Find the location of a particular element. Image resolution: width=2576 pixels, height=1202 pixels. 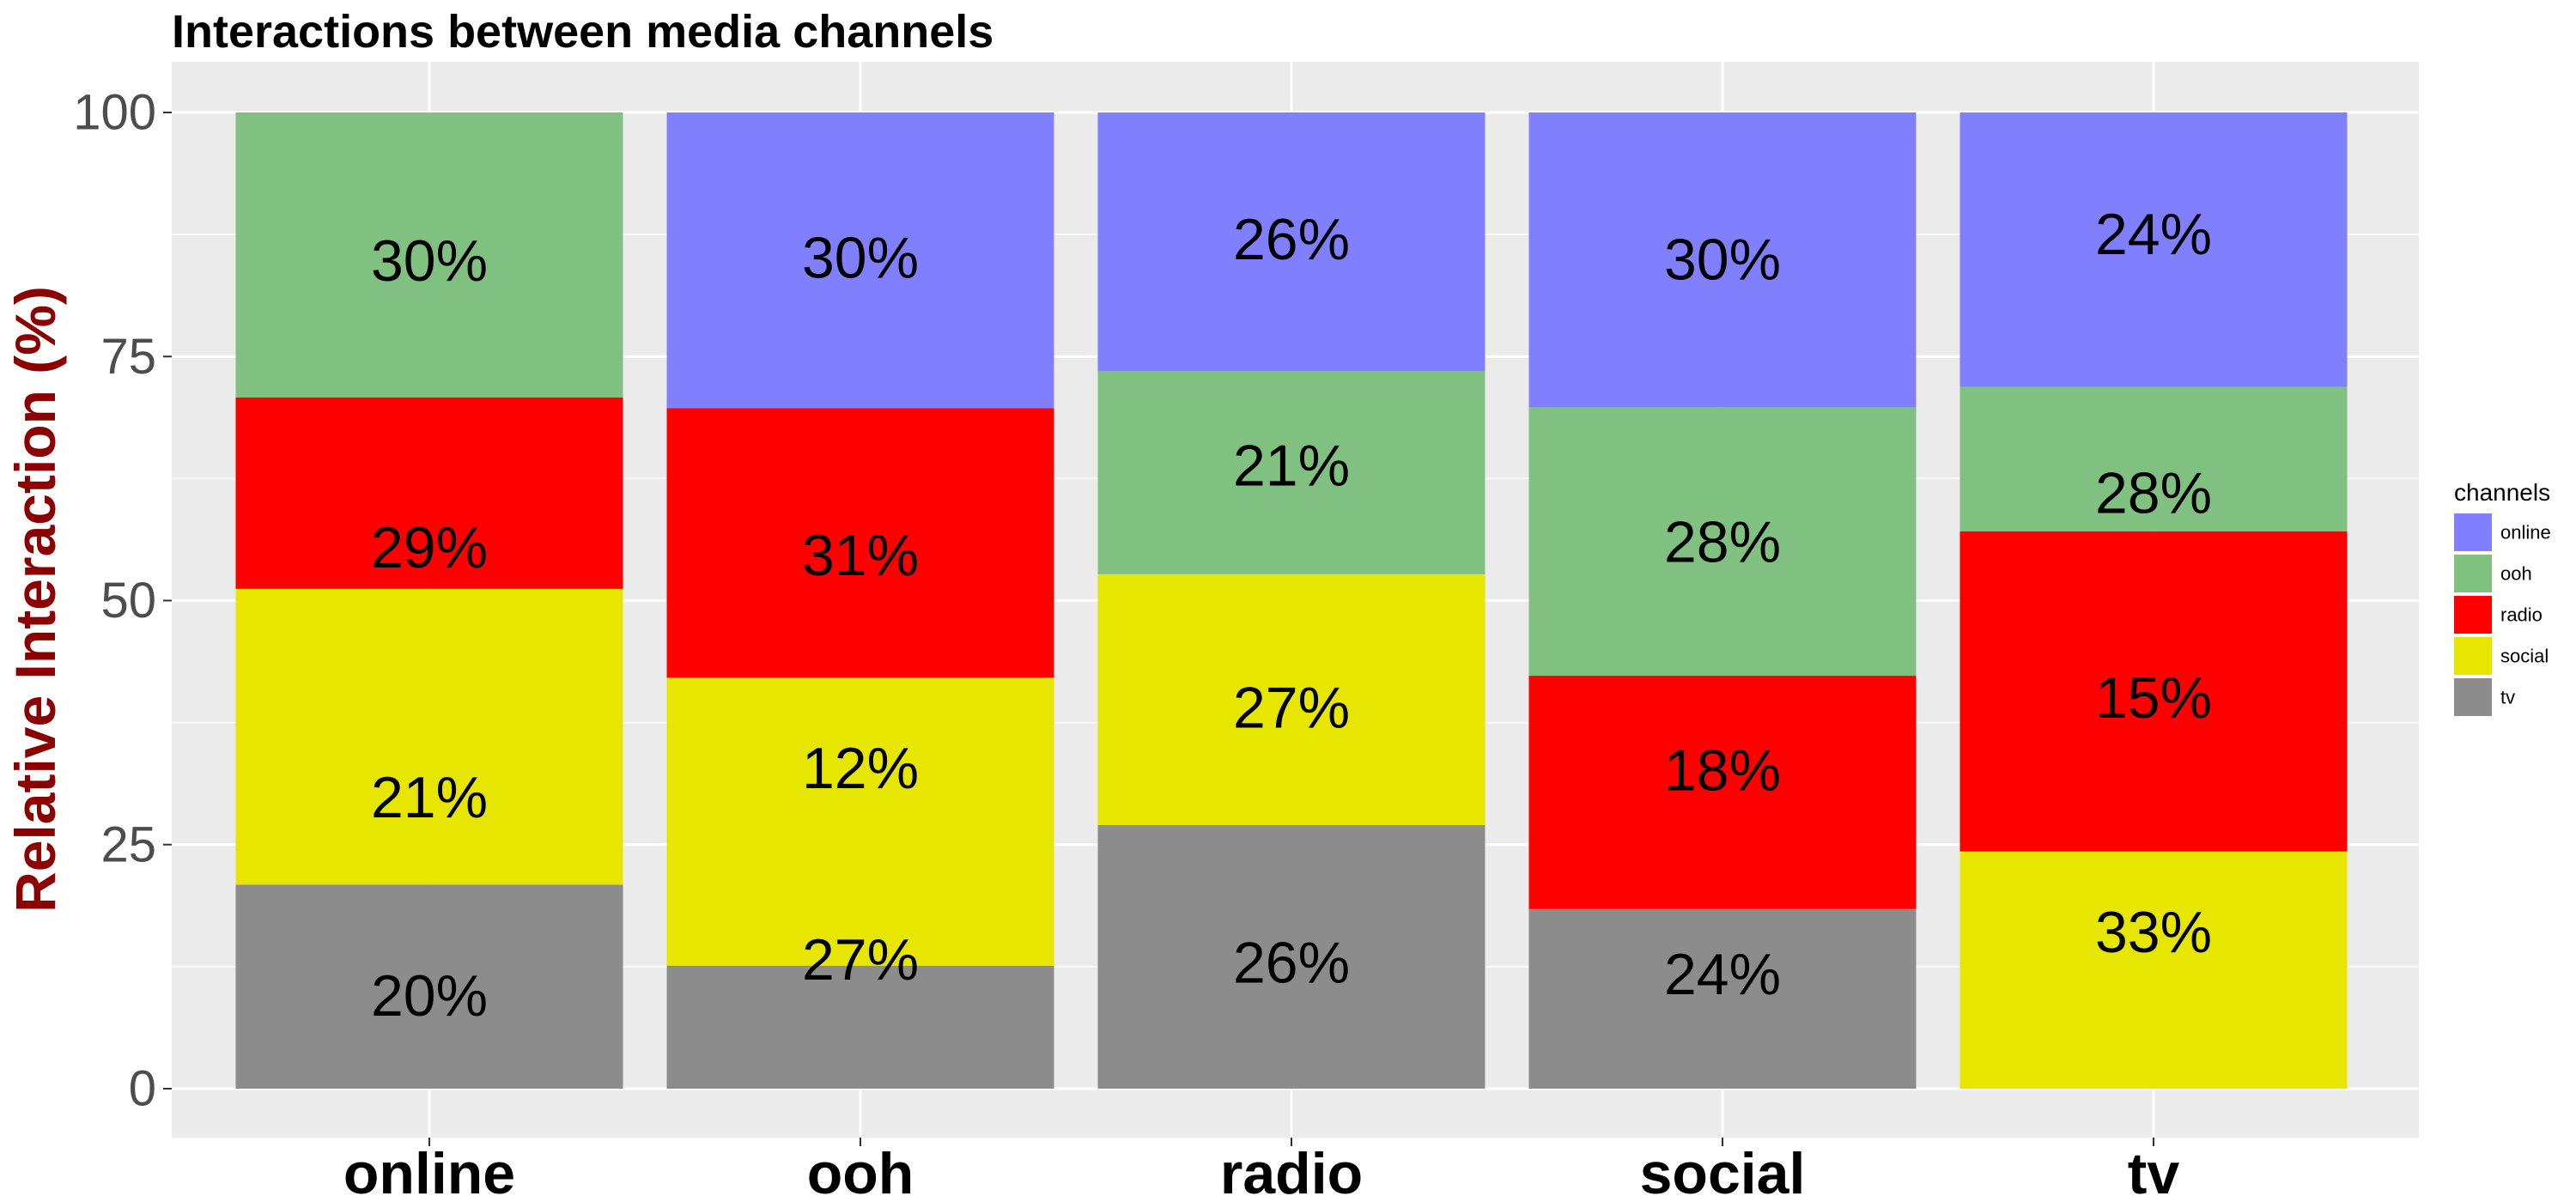

data-label-radio-tv: 26% is located at coordinates (1291, 962).